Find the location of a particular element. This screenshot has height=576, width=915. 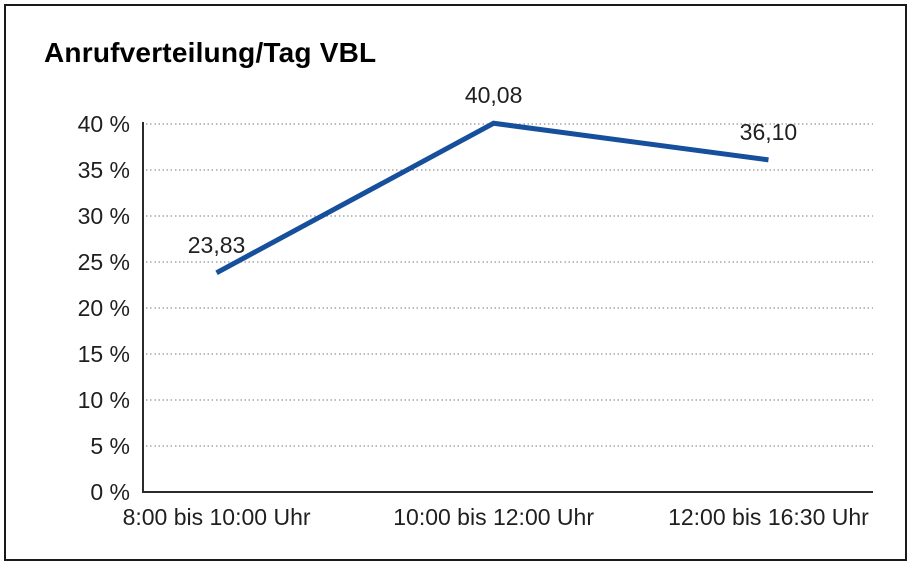

data-label: 36,10 is located at coordinates (768, 131).